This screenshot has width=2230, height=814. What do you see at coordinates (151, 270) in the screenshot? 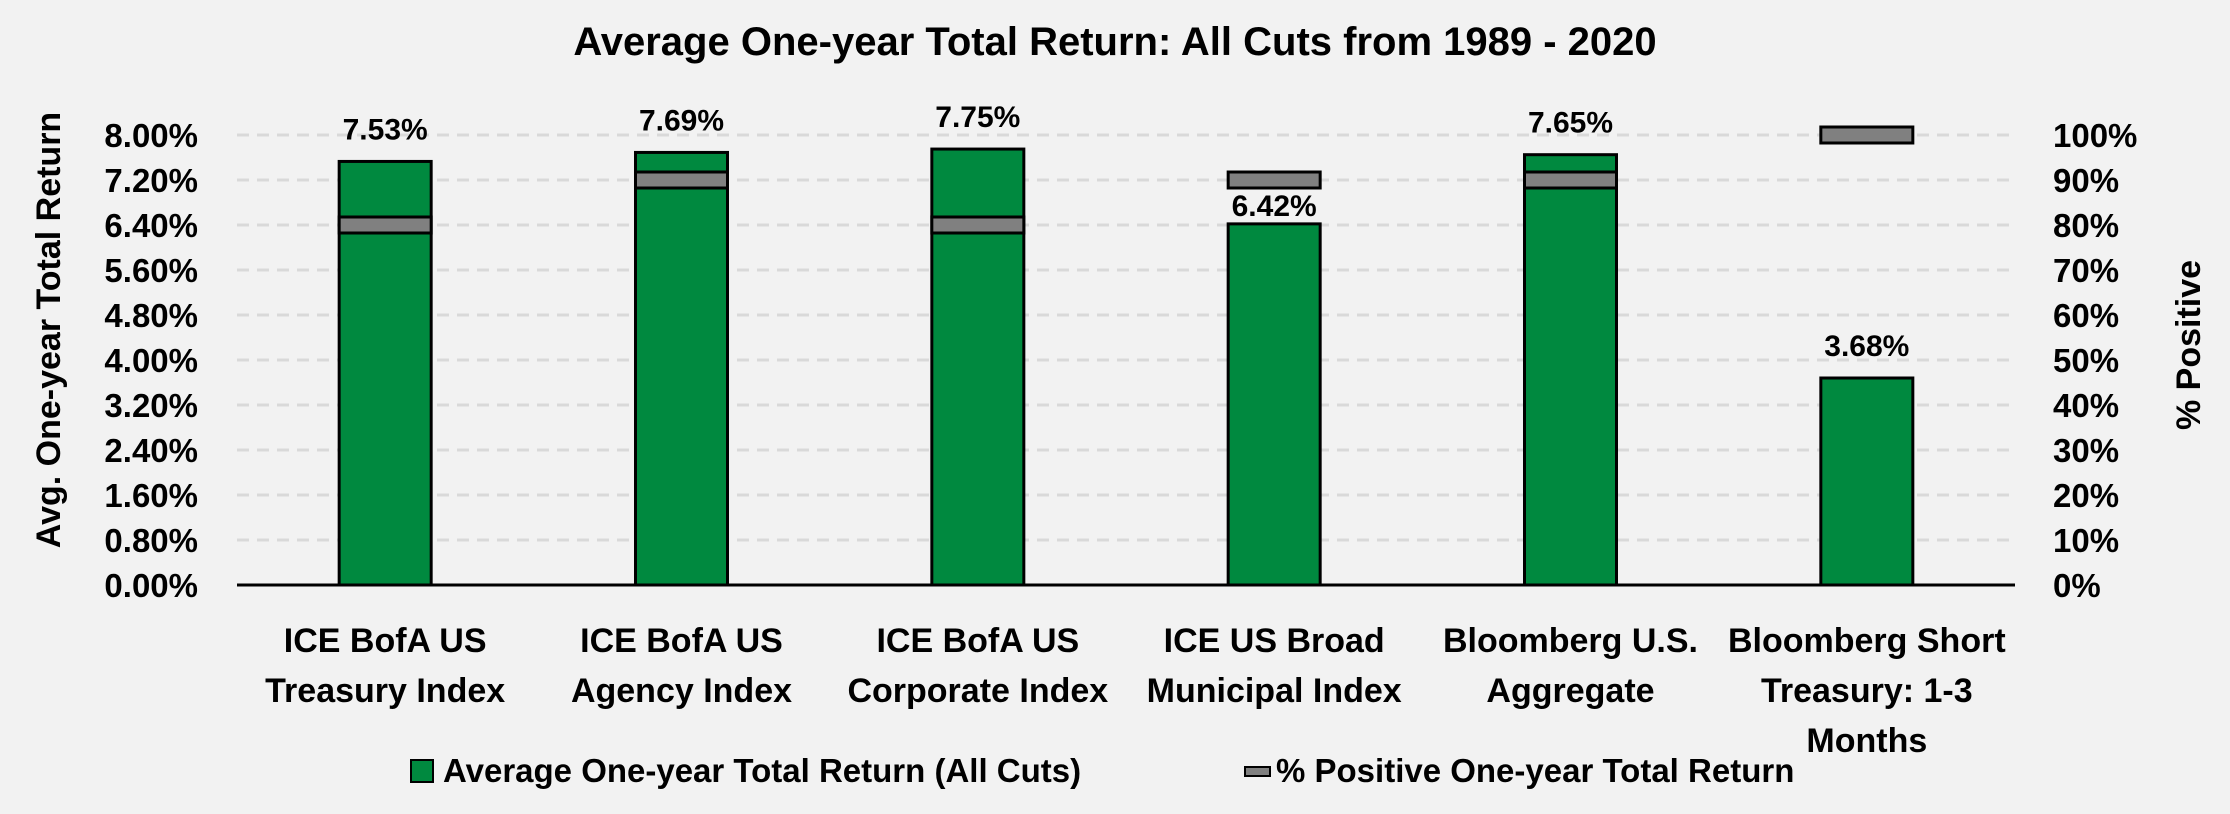
I see `y-tick-label: 5.60%` at bounding box center [151, 270].